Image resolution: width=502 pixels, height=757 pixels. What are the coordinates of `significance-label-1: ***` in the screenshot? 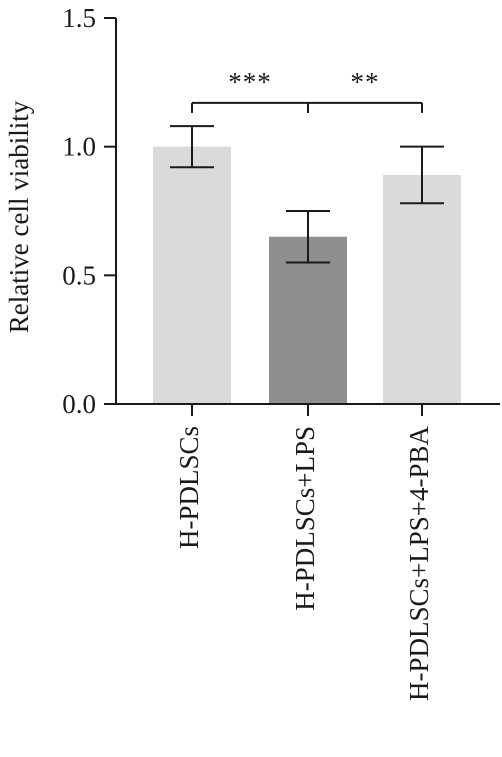 It's located at (250, 82).